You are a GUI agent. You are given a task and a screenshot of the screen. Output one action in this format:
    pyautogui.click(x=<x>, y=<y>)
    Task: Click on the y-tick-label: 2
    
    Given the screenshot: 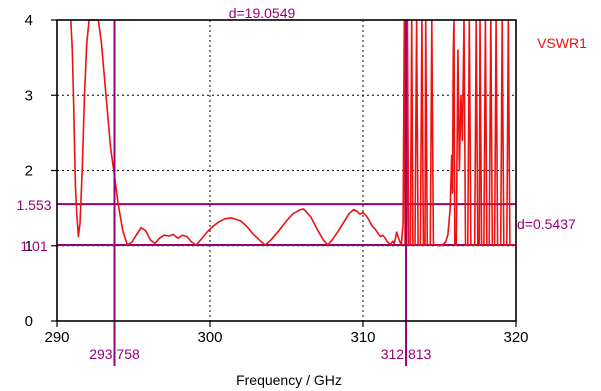 What is the action you would take?
    pyautogui.click(x=29, y=171)
    